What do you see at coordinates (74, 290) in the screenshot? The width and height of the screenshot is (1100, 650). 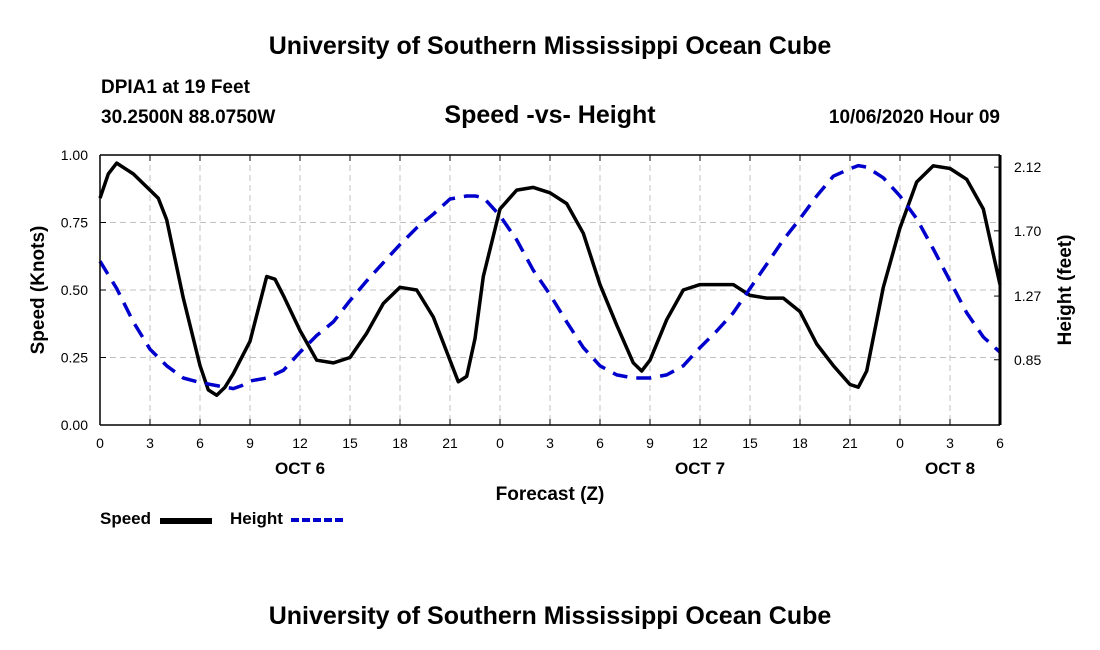 I see `y-left-tick-label: 0.50` at bounding box center [74, 290].